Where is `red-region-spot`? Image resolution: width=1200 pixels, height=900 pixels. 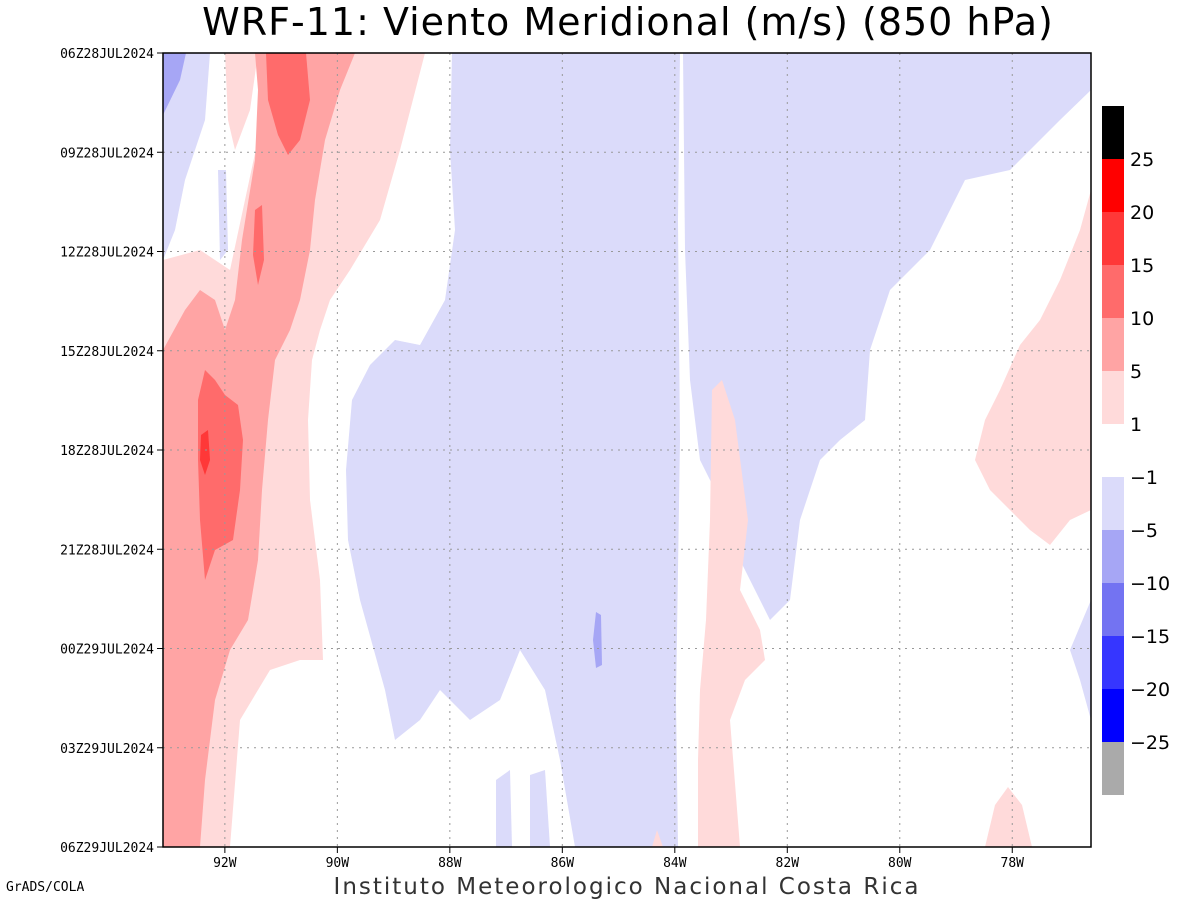 red-region-spot is located at coordinates (657, 838).